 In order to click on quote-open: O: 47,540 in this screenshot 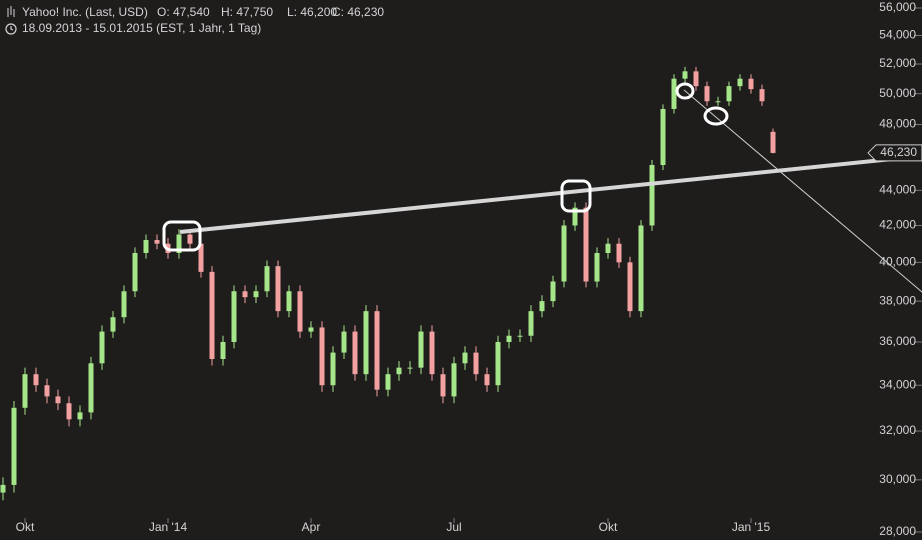, I will do `click(183, 12)`.